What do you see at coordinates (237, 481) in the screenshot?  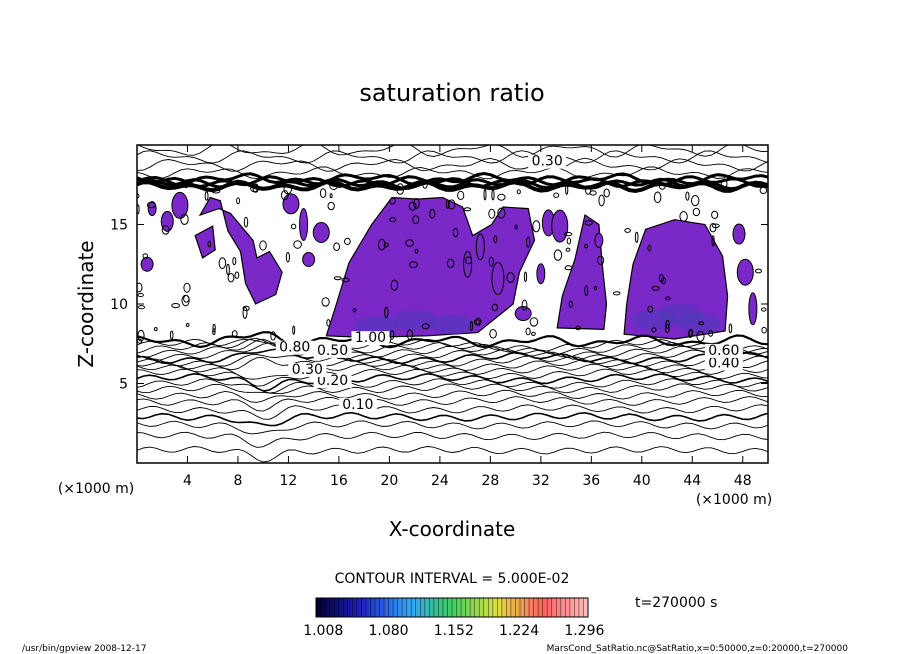 I see `x-tick-label: 8` at bounding box center [237, 481].